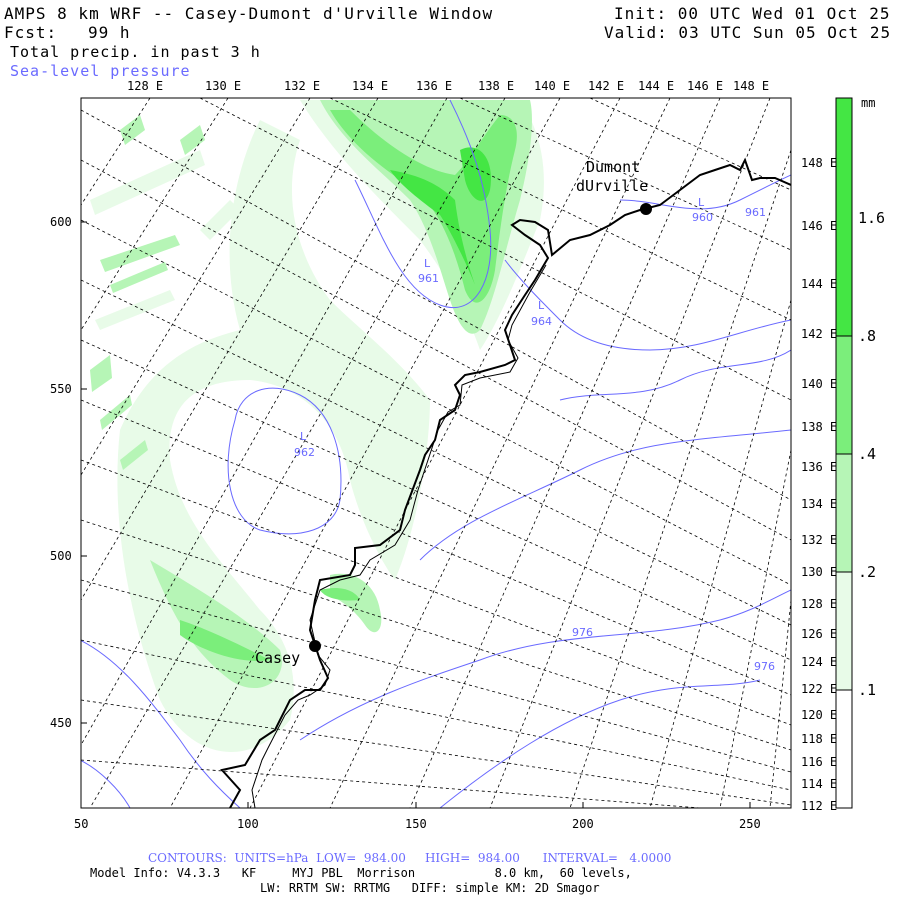  I want to click on field-precip-label: Total precip. in past 3 h, so click(135, 52).